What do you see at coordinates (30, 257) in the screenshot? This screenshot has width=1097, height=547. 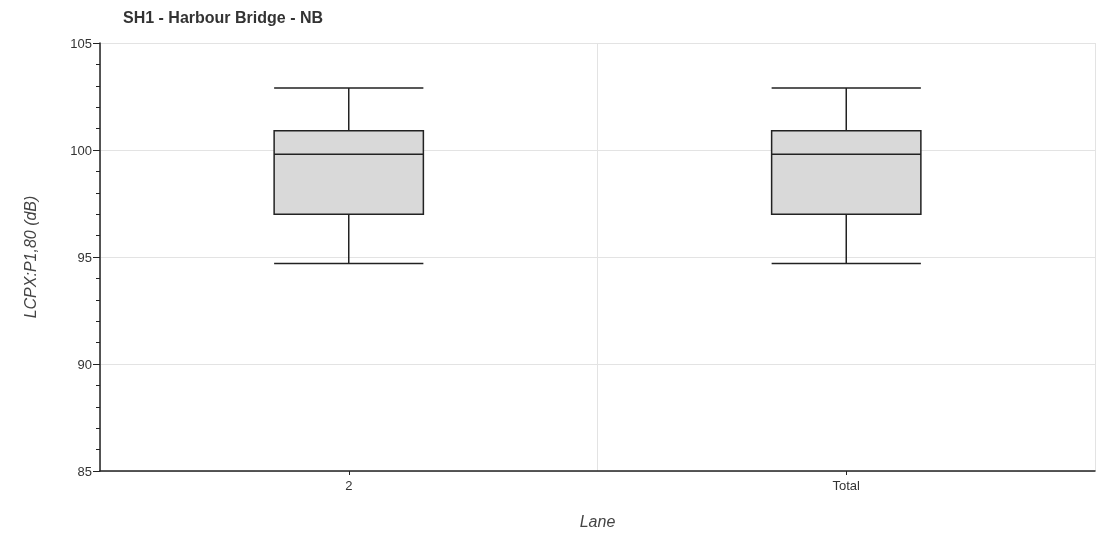 I see `y-axis-title: LCPX:P1,80 (dB)` at bounding box center [30, 257].